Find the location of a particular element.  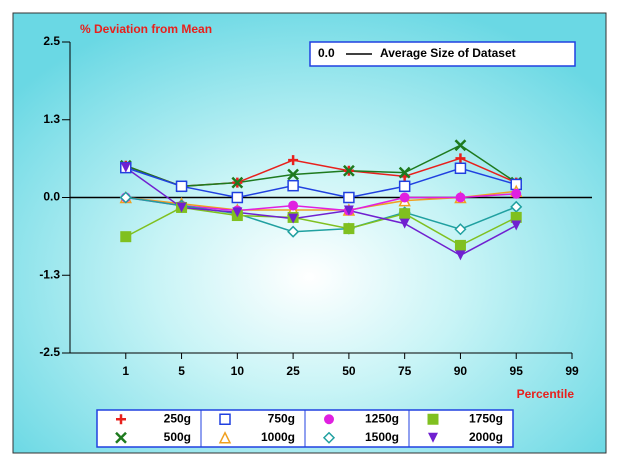

reference-label: Average Size of Dataset is located at coordinates (448, 53).